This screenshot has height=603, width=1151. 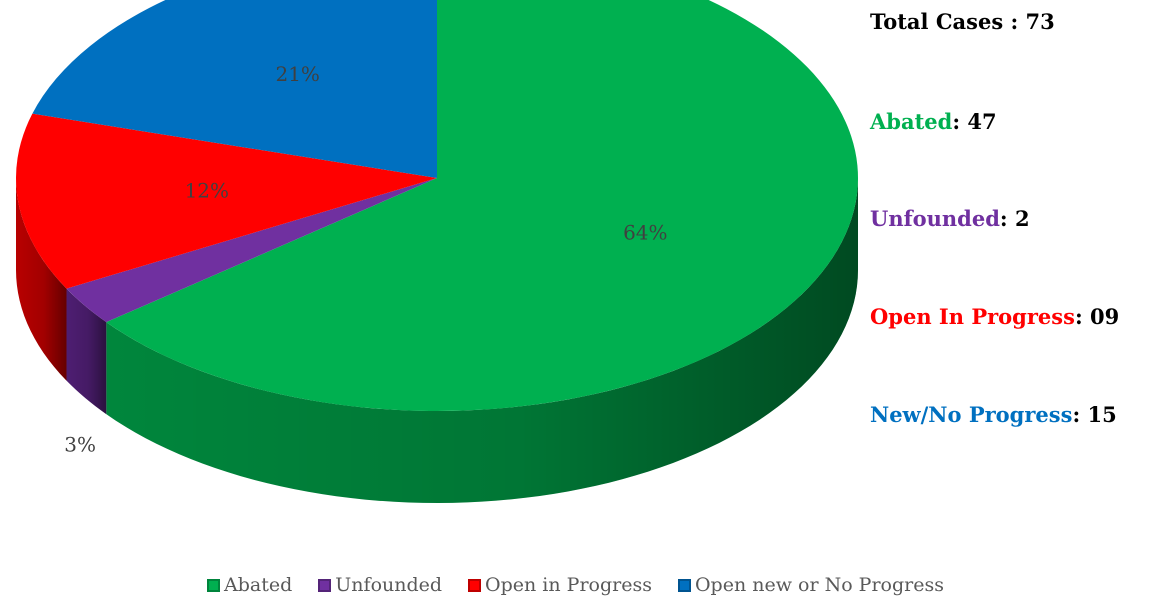 I want to click on pie-slice-open-new, so click(x=234, y=89).